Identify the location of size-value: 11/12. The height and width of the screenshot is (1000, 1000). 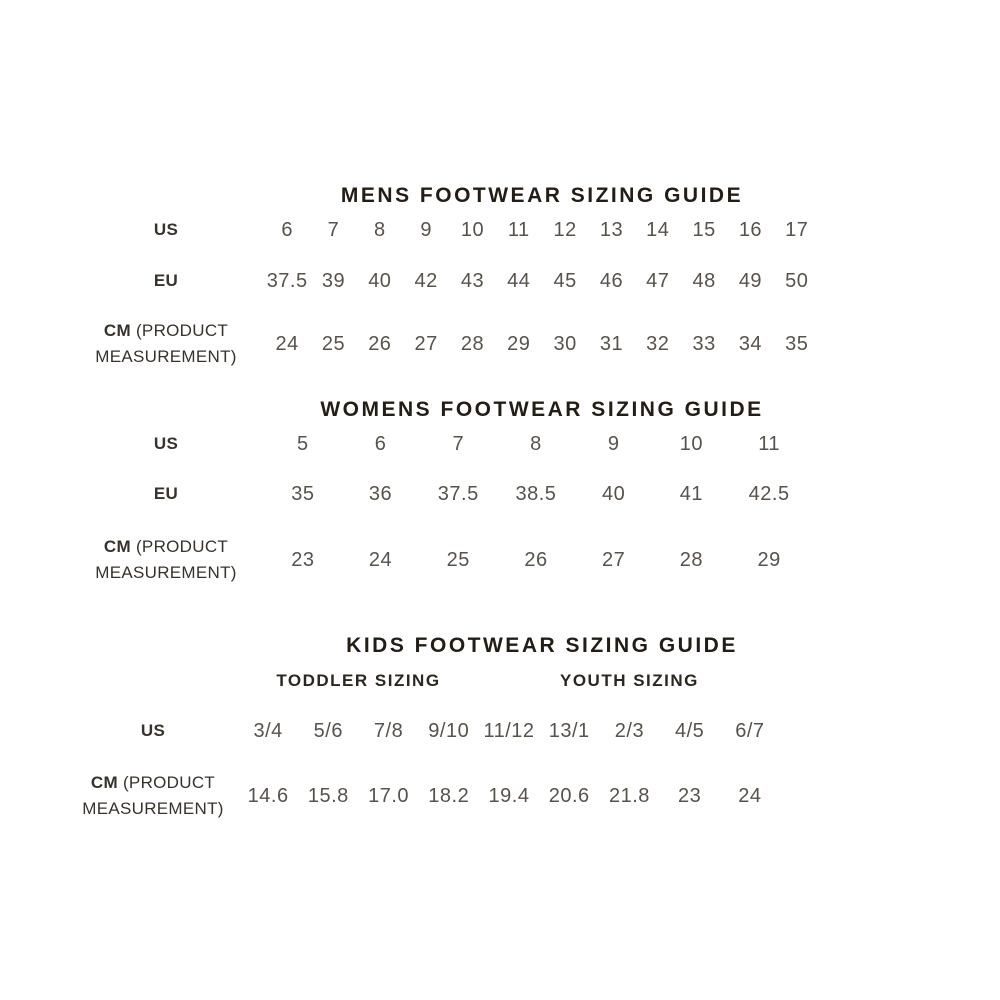
(509, 730).